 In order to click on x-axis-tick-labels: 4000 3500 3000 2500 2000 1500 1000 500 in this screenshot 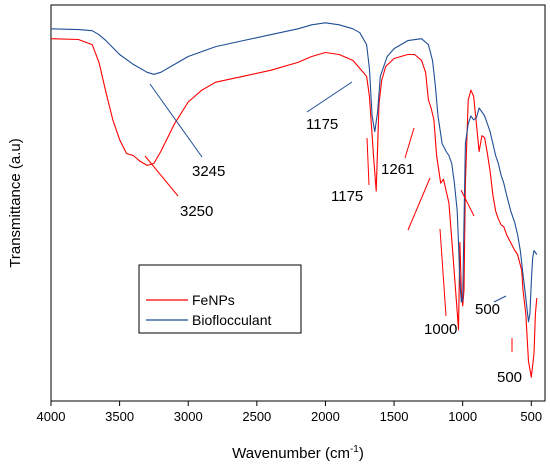, I will do `click(290, 416)`.